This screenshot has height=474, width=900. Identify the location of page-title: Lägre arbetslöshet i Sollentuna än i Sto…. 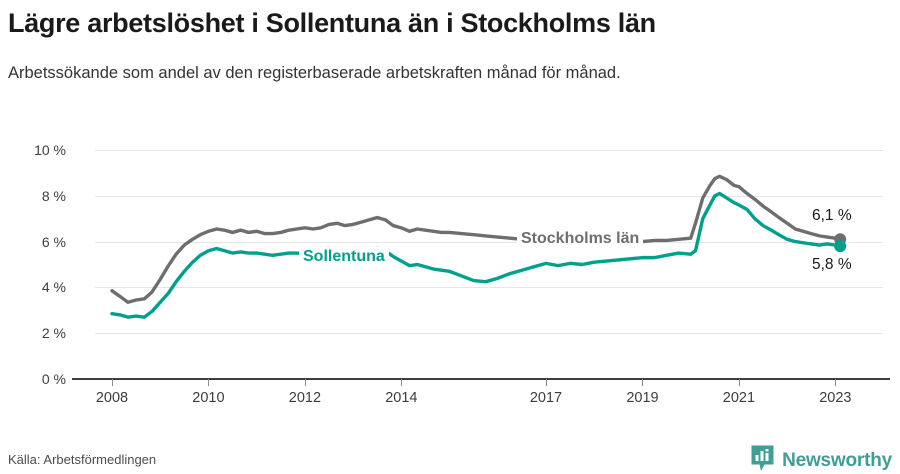
(332, 23).